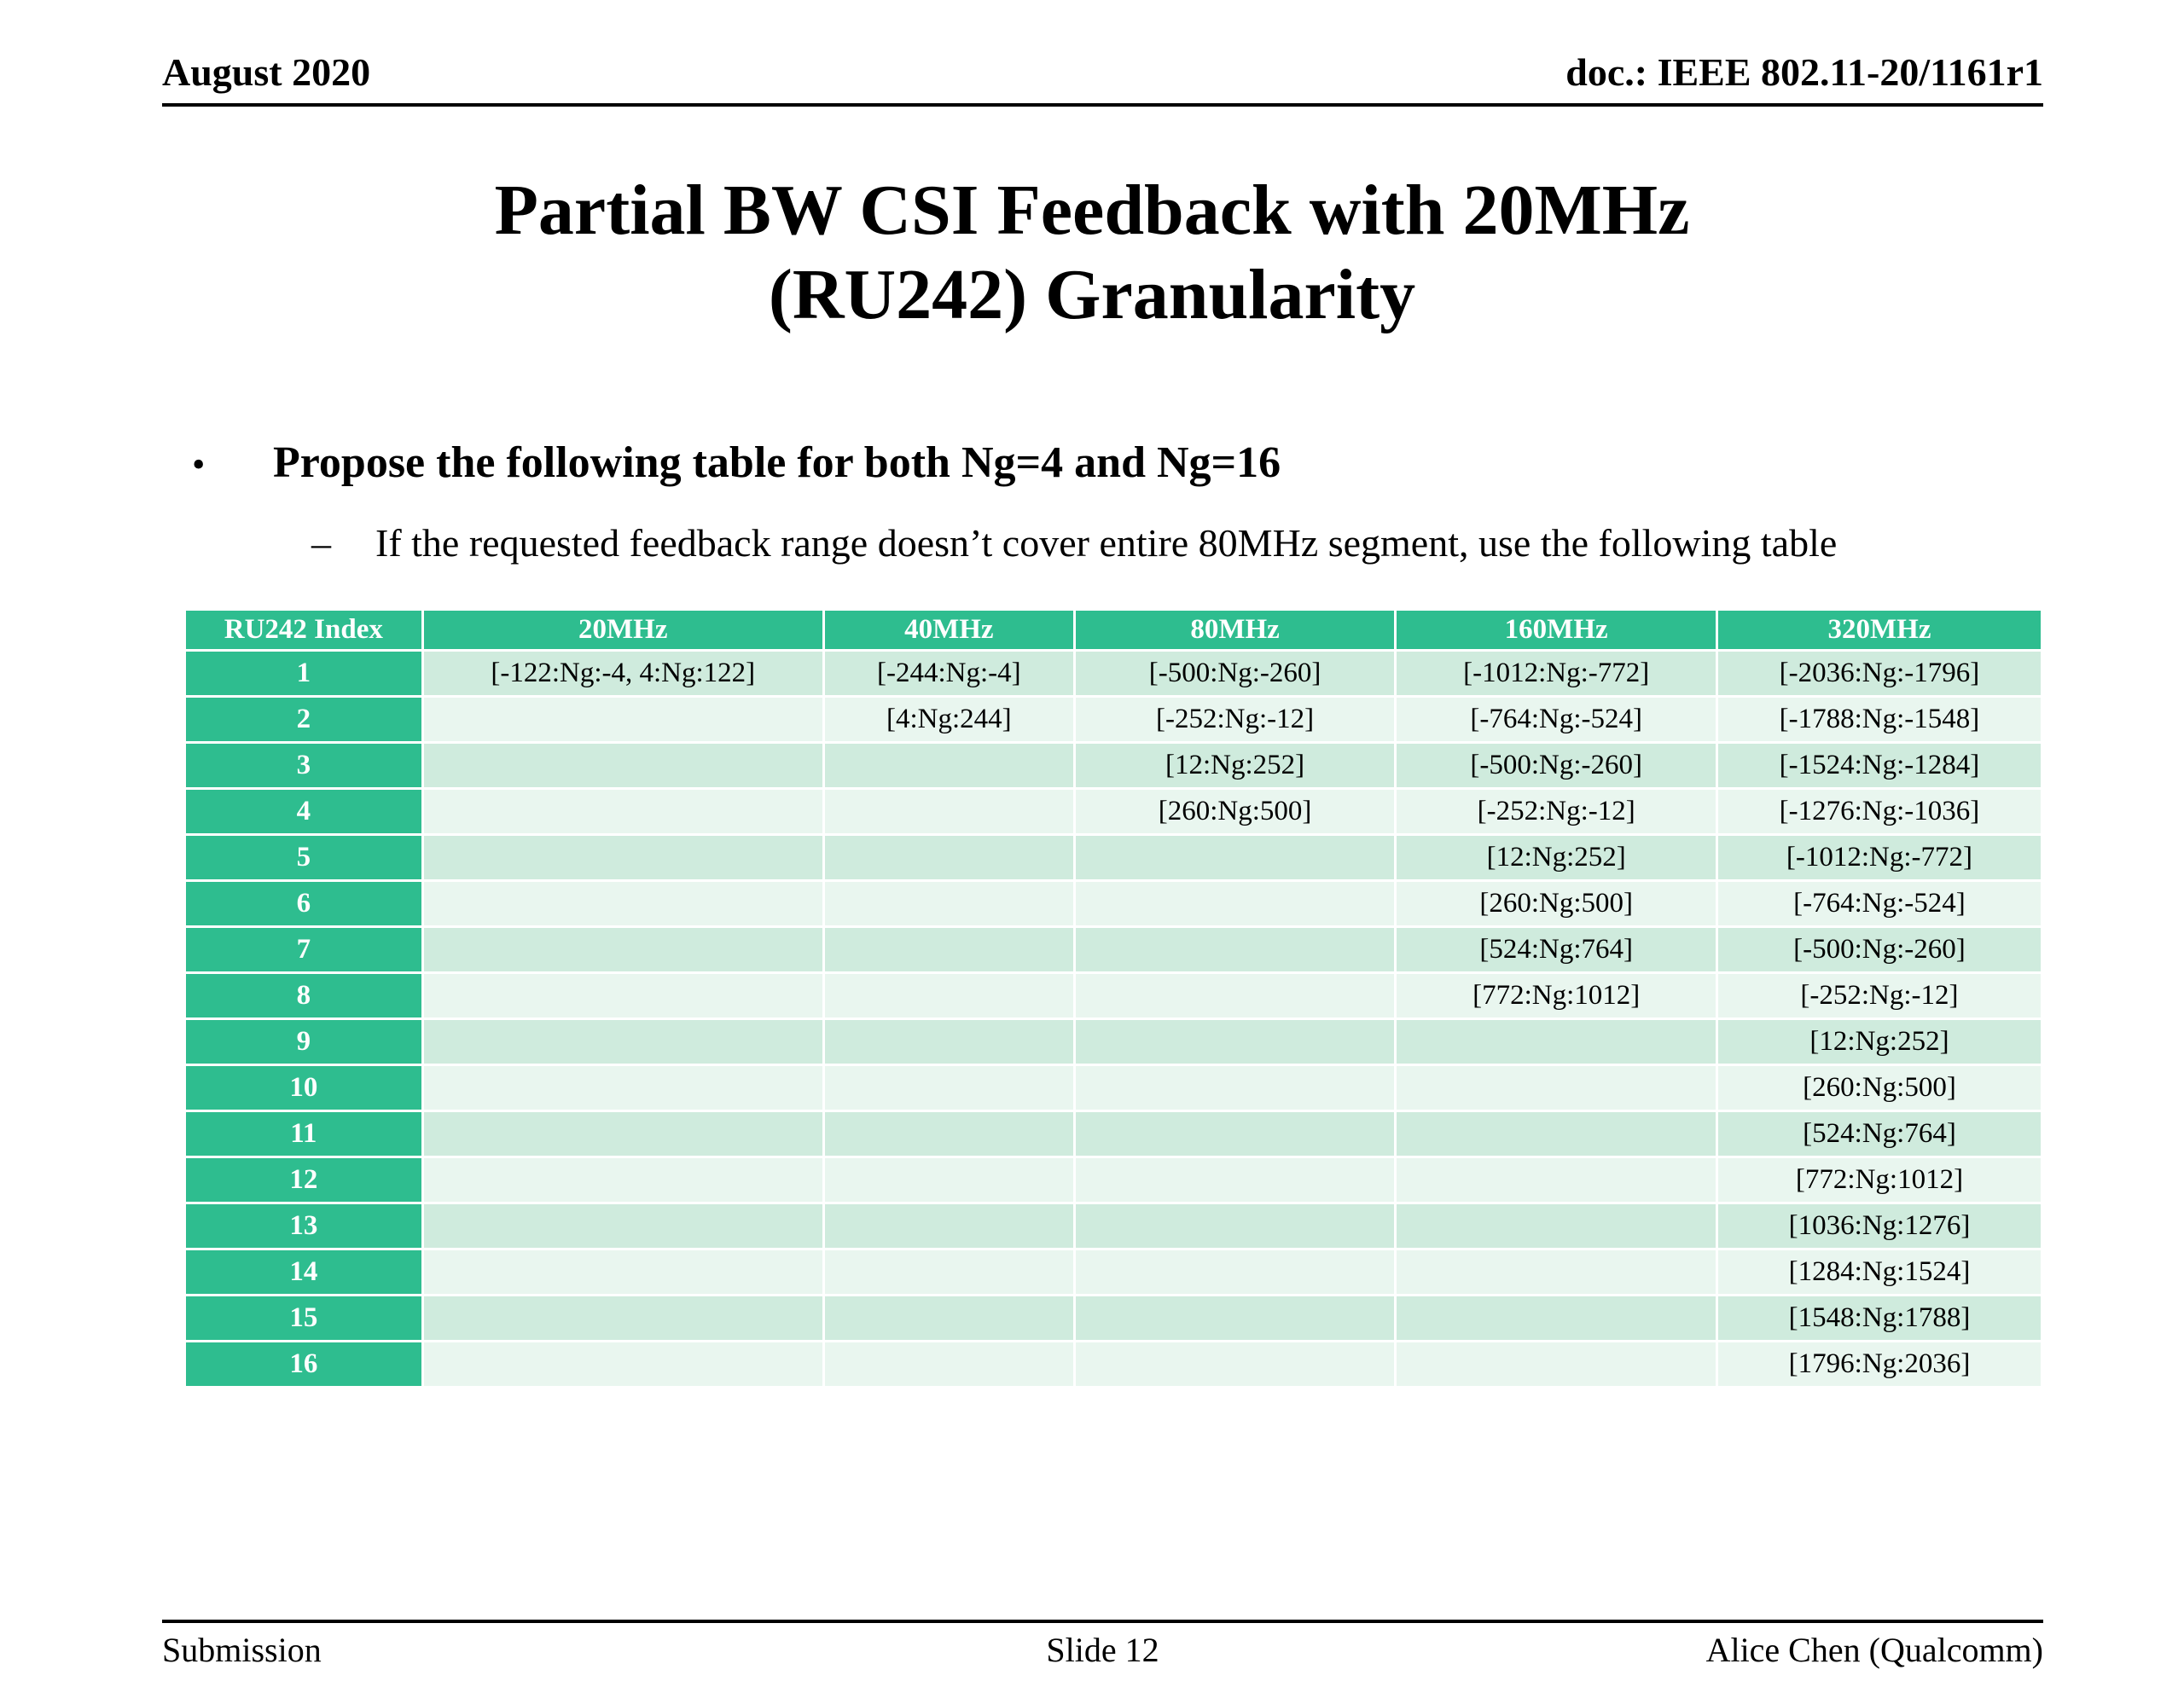  I want to click on table-cell: [1036:Ng:1276], so click(1880, 1227).